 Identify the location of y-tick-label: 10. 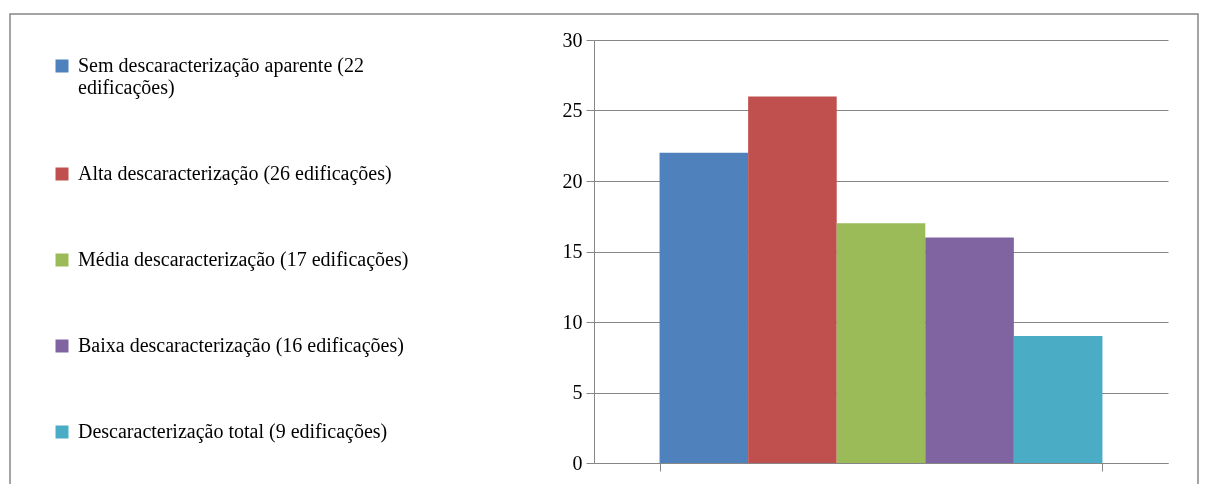
(572, 321).